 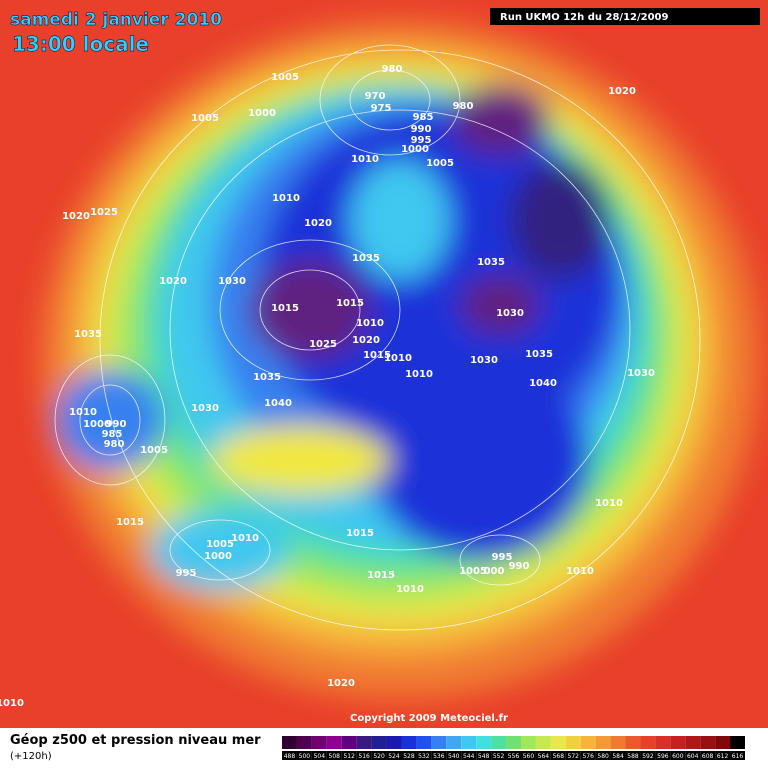 I want to click on footer-lead: (+120h), so click(x=31, y=756).